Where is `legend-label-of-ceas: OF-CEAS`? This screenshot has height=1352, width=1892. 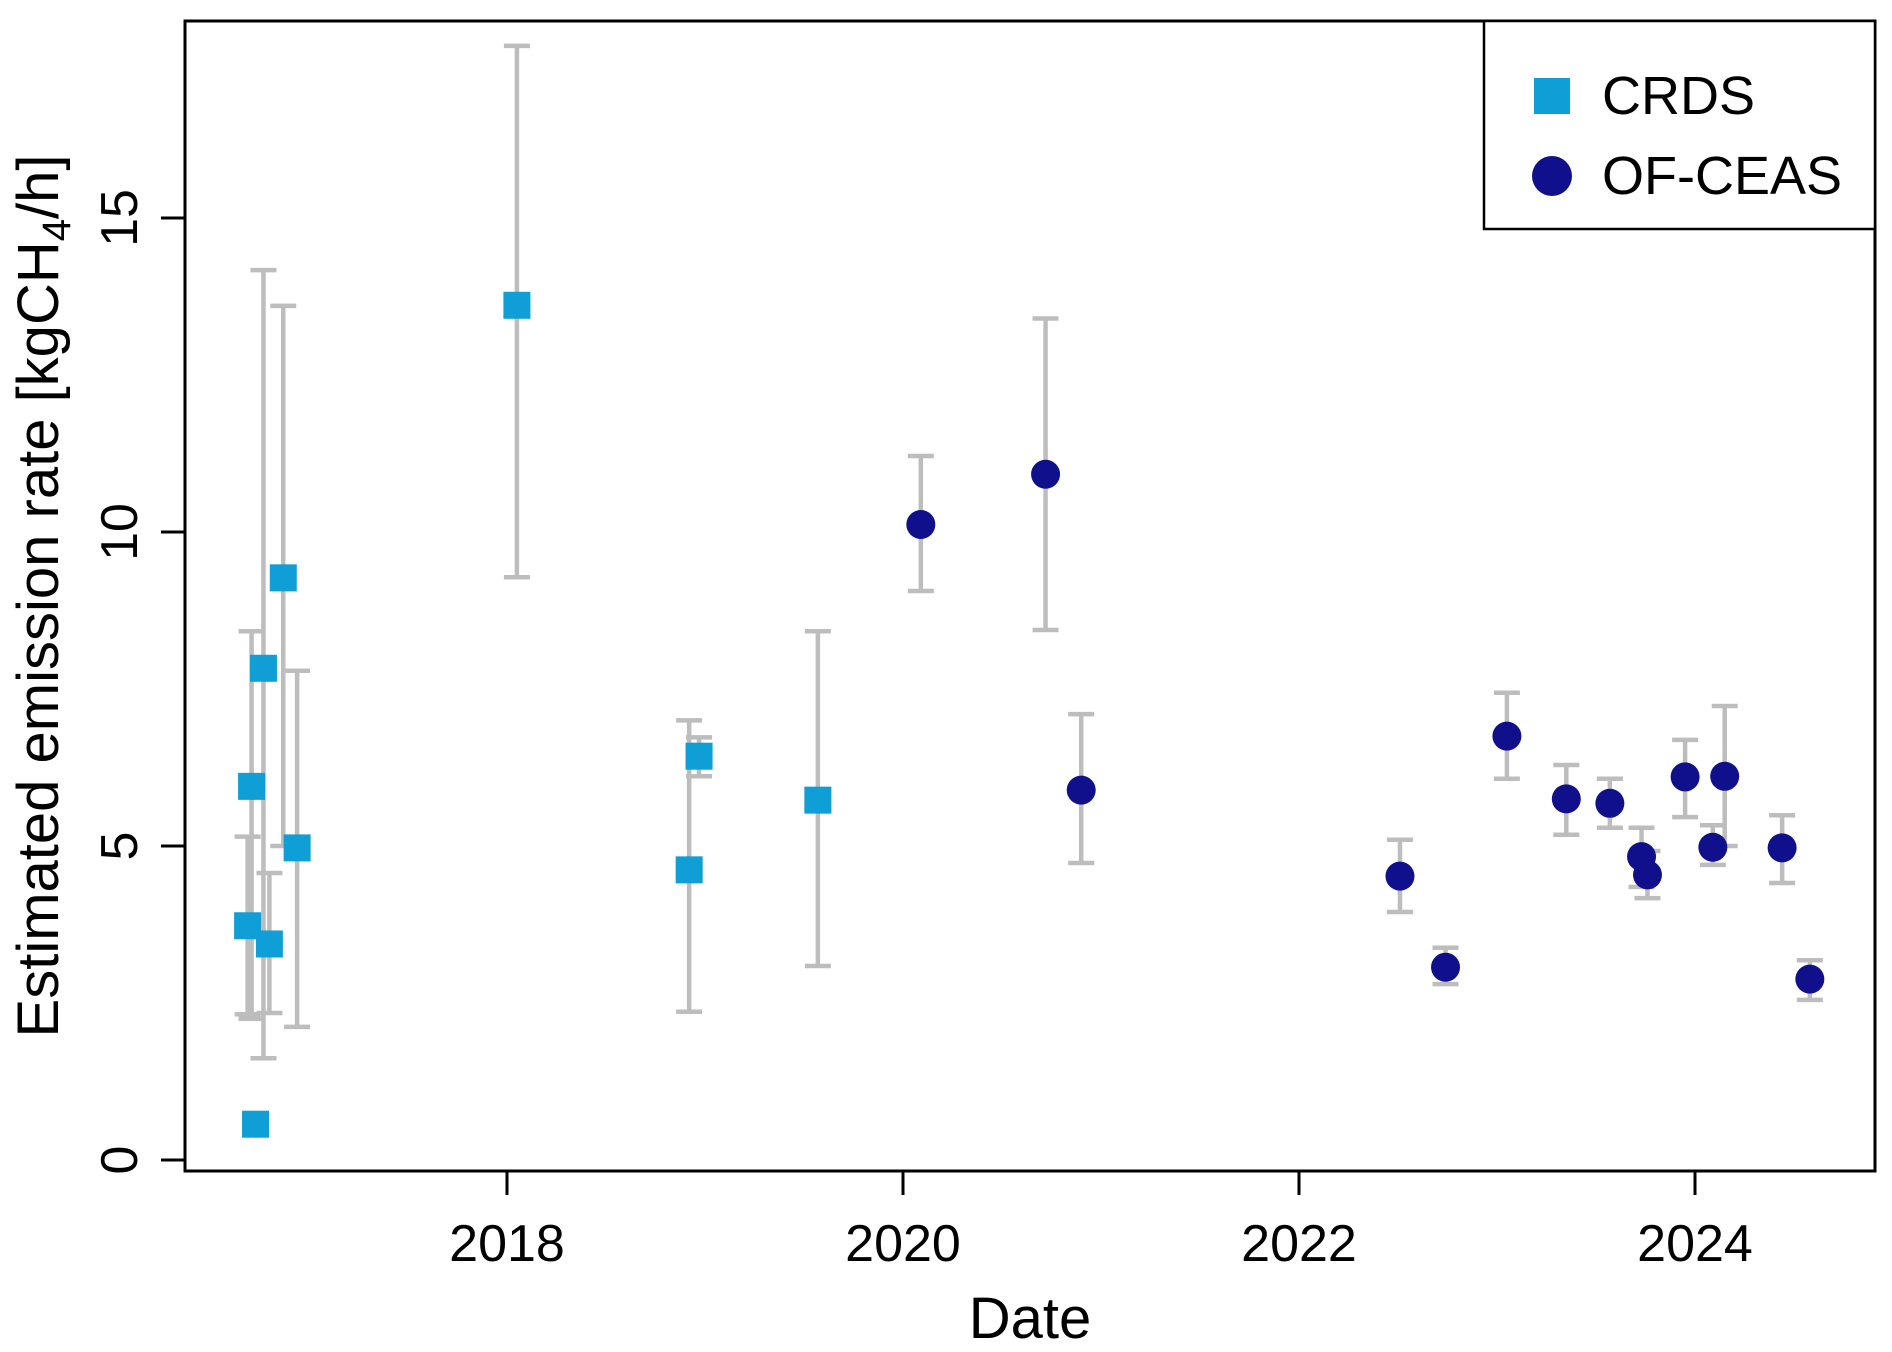
legend-label-of-ceas: OF-CEAS is located at coordinates (1722, 176).